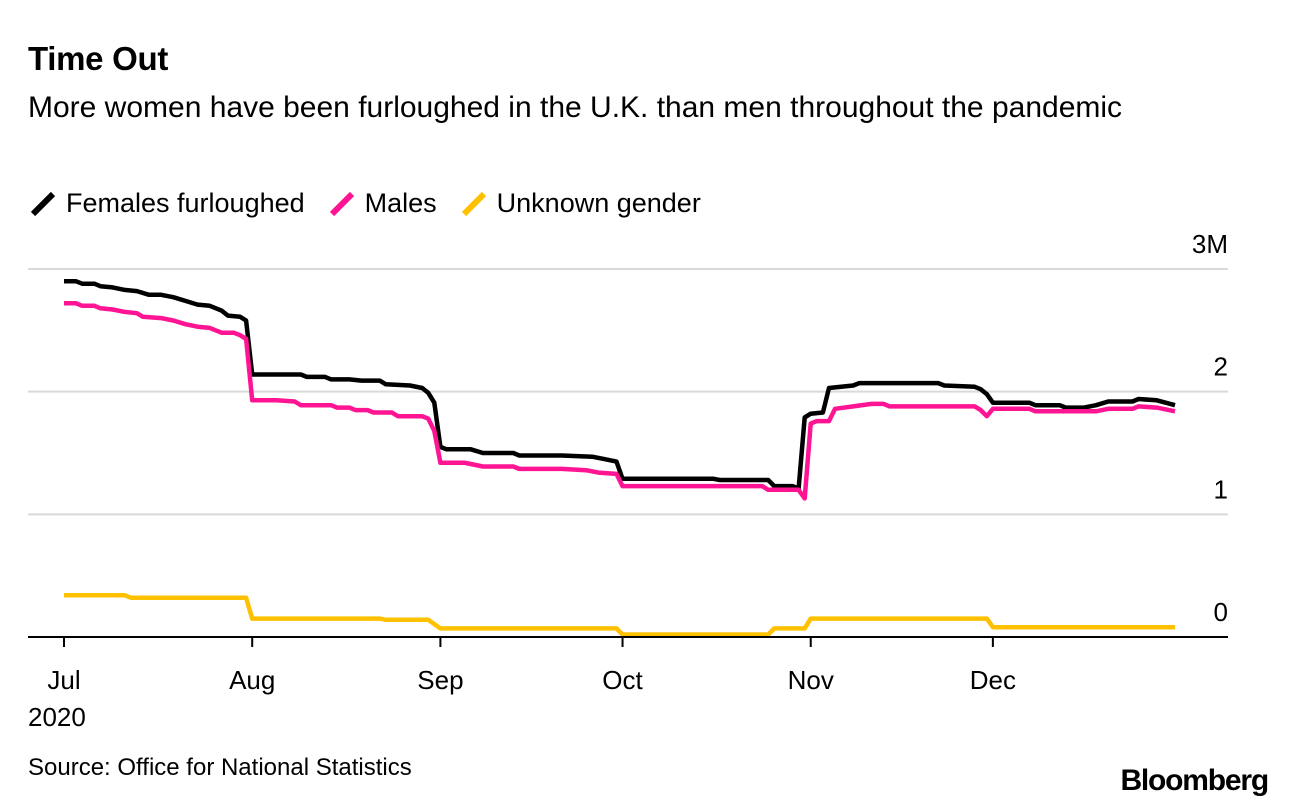 Image resolution: width=1296 pixels, height=808 pixels. What do you see at coordinates (98, 58) in the screenshot?
I see `chart-title: Time Out` at bounding box center [98, 58].